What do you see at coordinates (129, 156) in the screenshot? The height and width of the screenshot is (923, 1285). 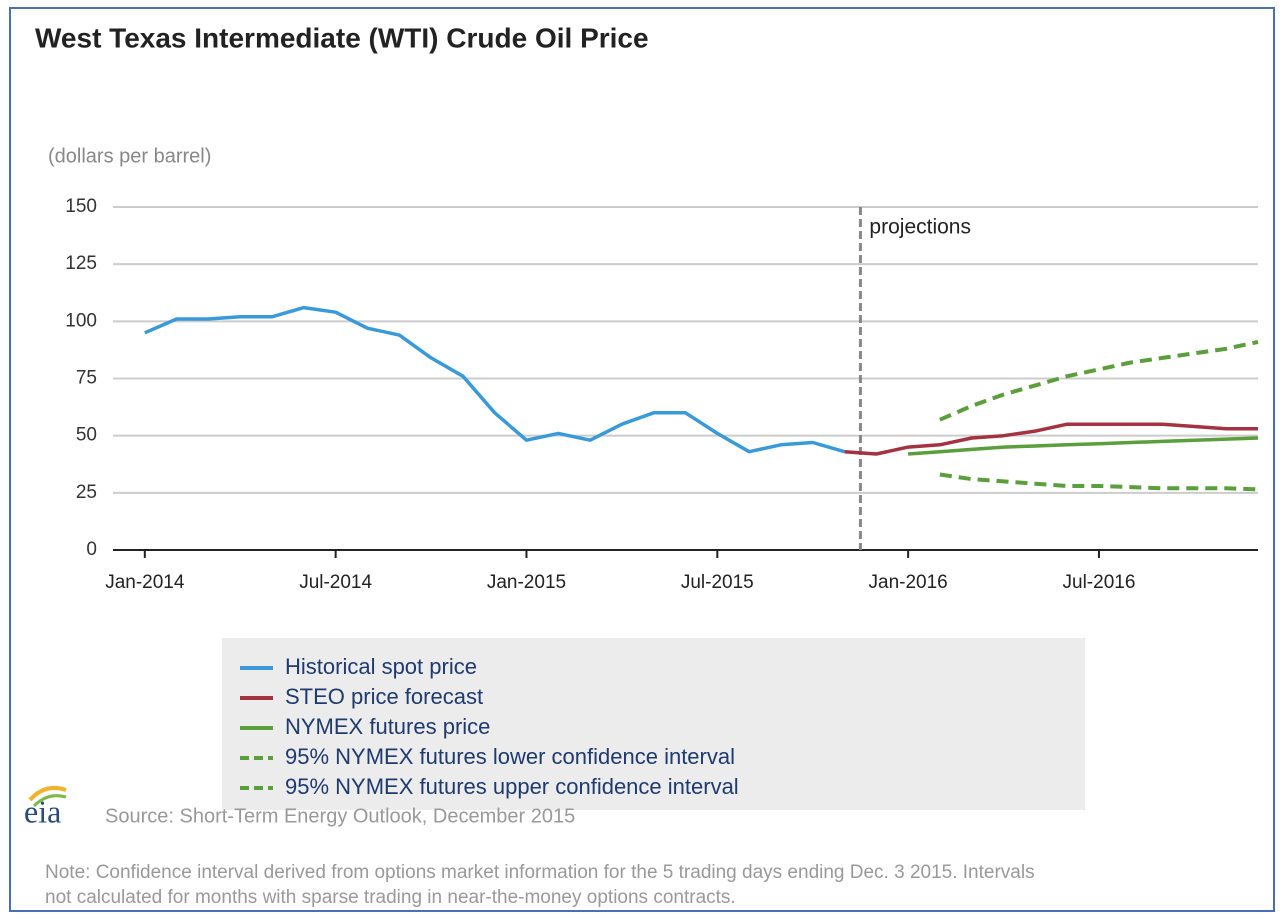 I see `y-axis-label: (dollars per barrel)` at bounding box center [129, 156].